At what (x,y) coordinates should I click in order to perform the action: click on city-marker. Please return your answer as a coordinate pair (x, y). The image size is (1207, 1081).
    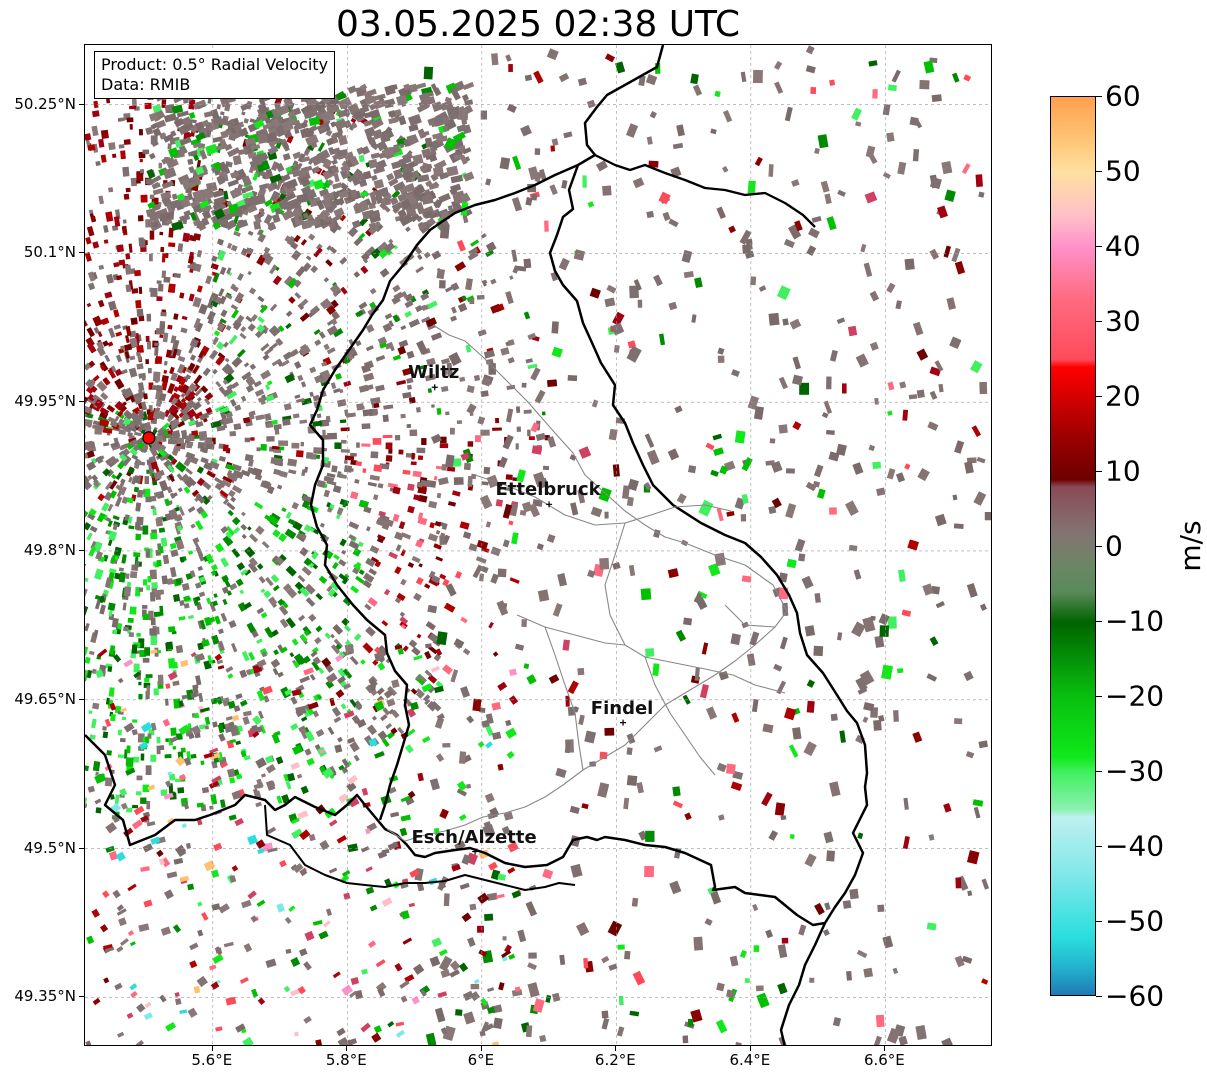
    Looking at the image, I should click on (434, 387).